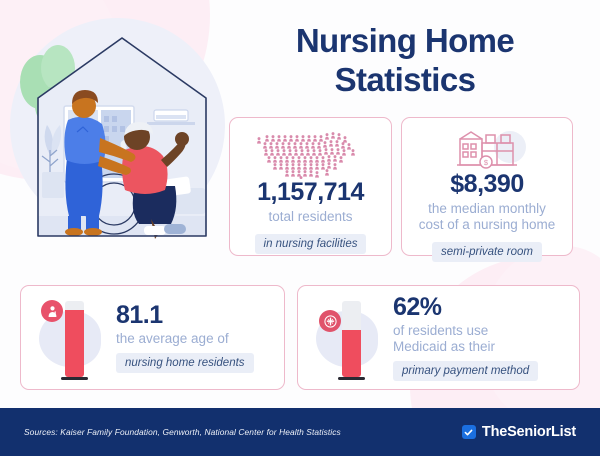 The height and width of the screenshot is (456, 600). Describe the element at coordinates (405, 40) in the screenshot. I see `page-title-line-1: Nursing Home` at that location.